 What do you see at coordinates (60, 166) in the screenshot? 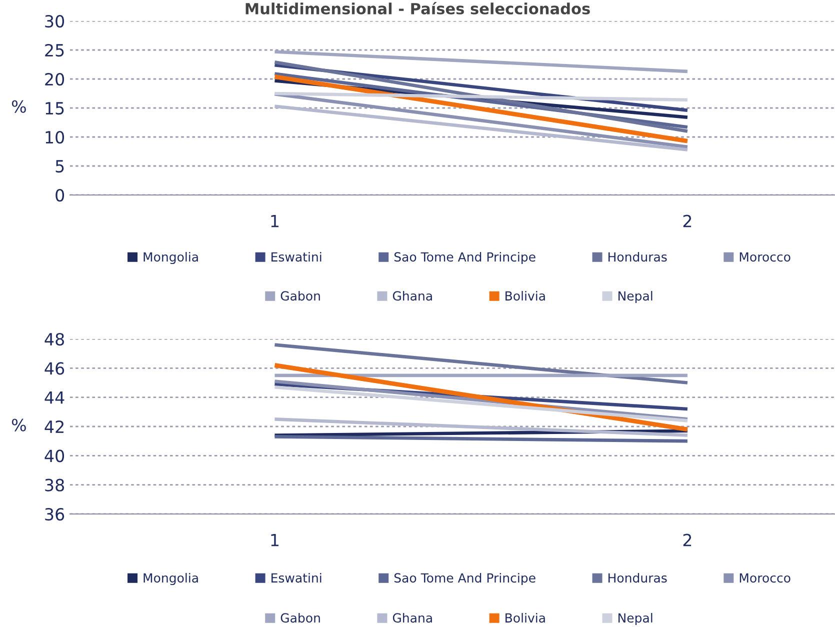
I see `y-tick-label: 5` at bounding box center [60, 166].